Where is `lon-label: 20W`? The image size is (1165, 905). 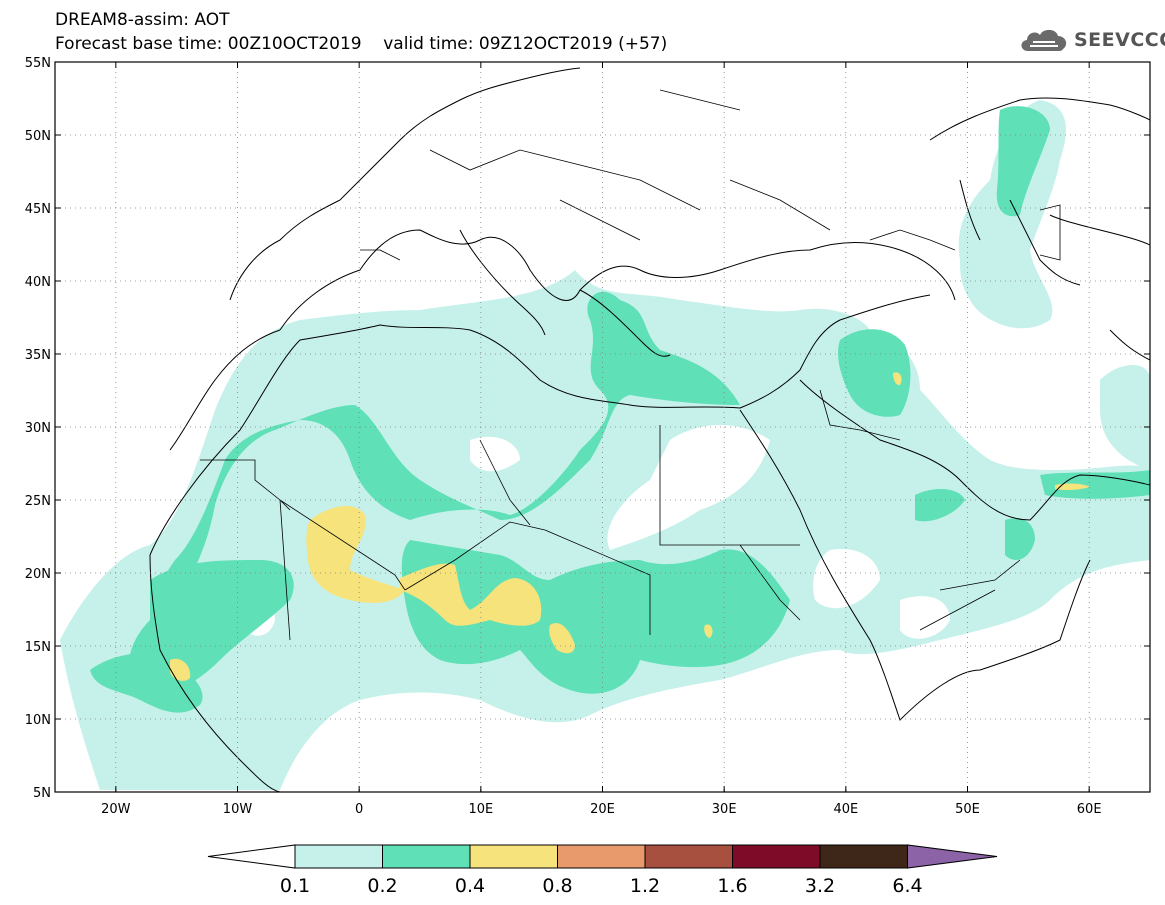
lon-label: 20W is located at coordinates (116, 809).